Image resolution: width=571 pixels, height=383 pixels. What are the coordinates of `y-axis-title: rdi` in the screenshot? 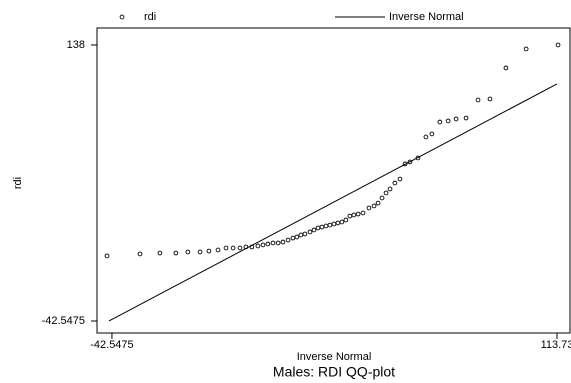 It's located at (18, 183).